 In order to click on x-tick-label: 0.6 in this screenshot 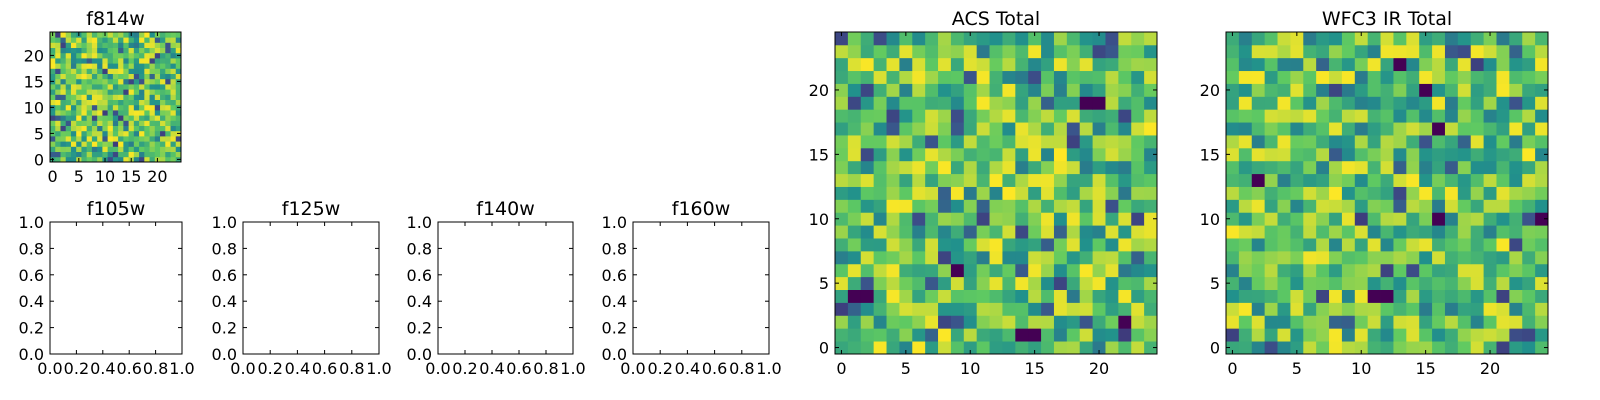, I will do `click(128, 368)`.